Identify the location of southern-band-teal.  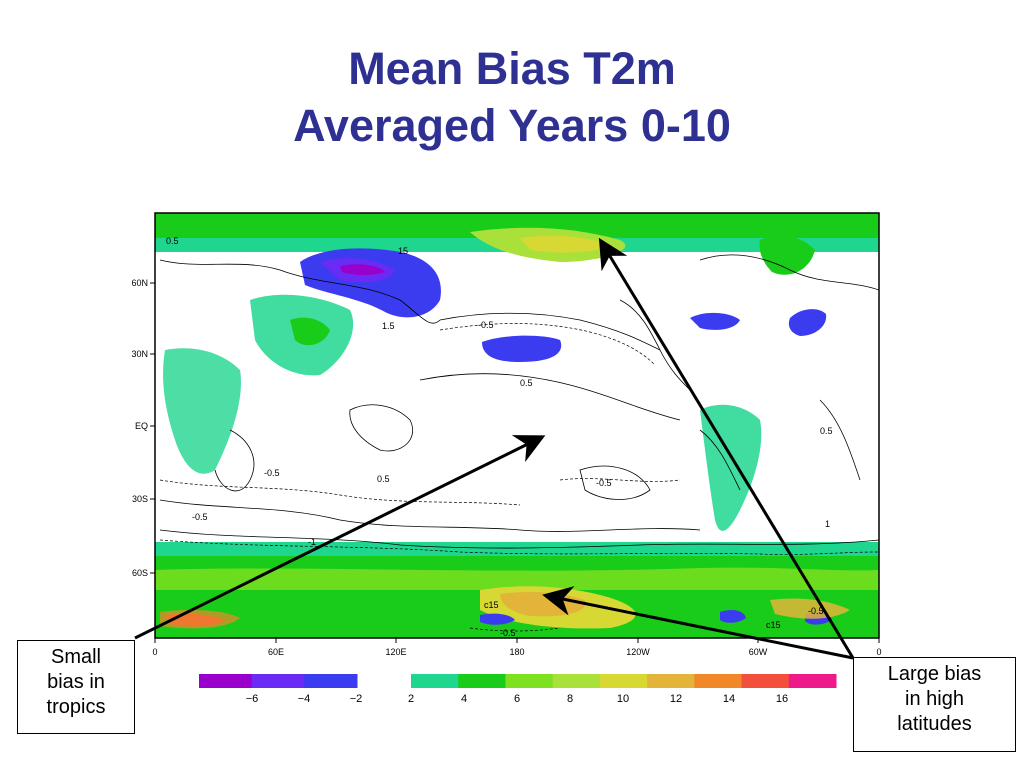
(517, 549).